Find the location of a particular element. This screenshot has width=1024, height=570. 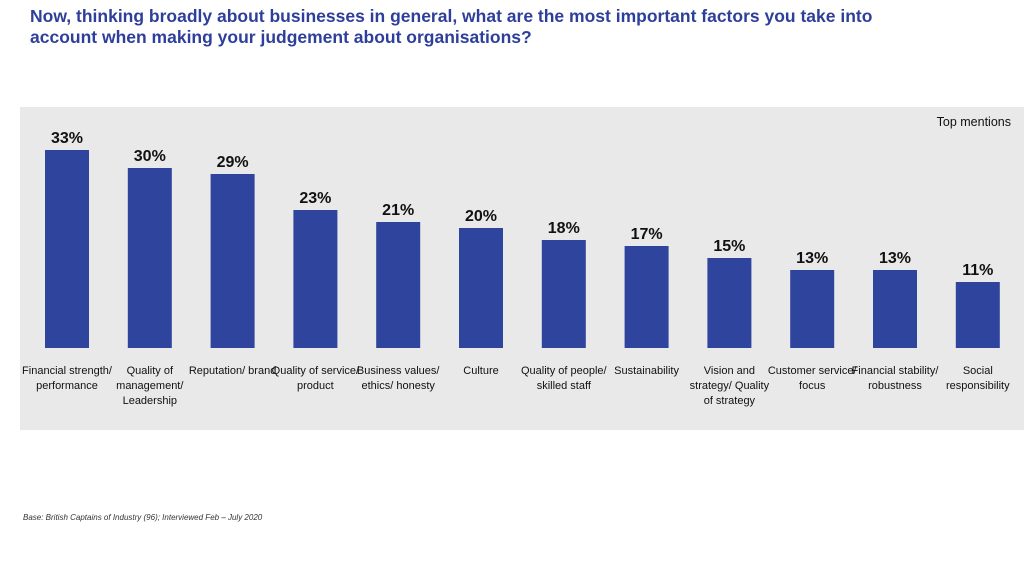

data-label-4: 23% is located at coordinates (315, 198).